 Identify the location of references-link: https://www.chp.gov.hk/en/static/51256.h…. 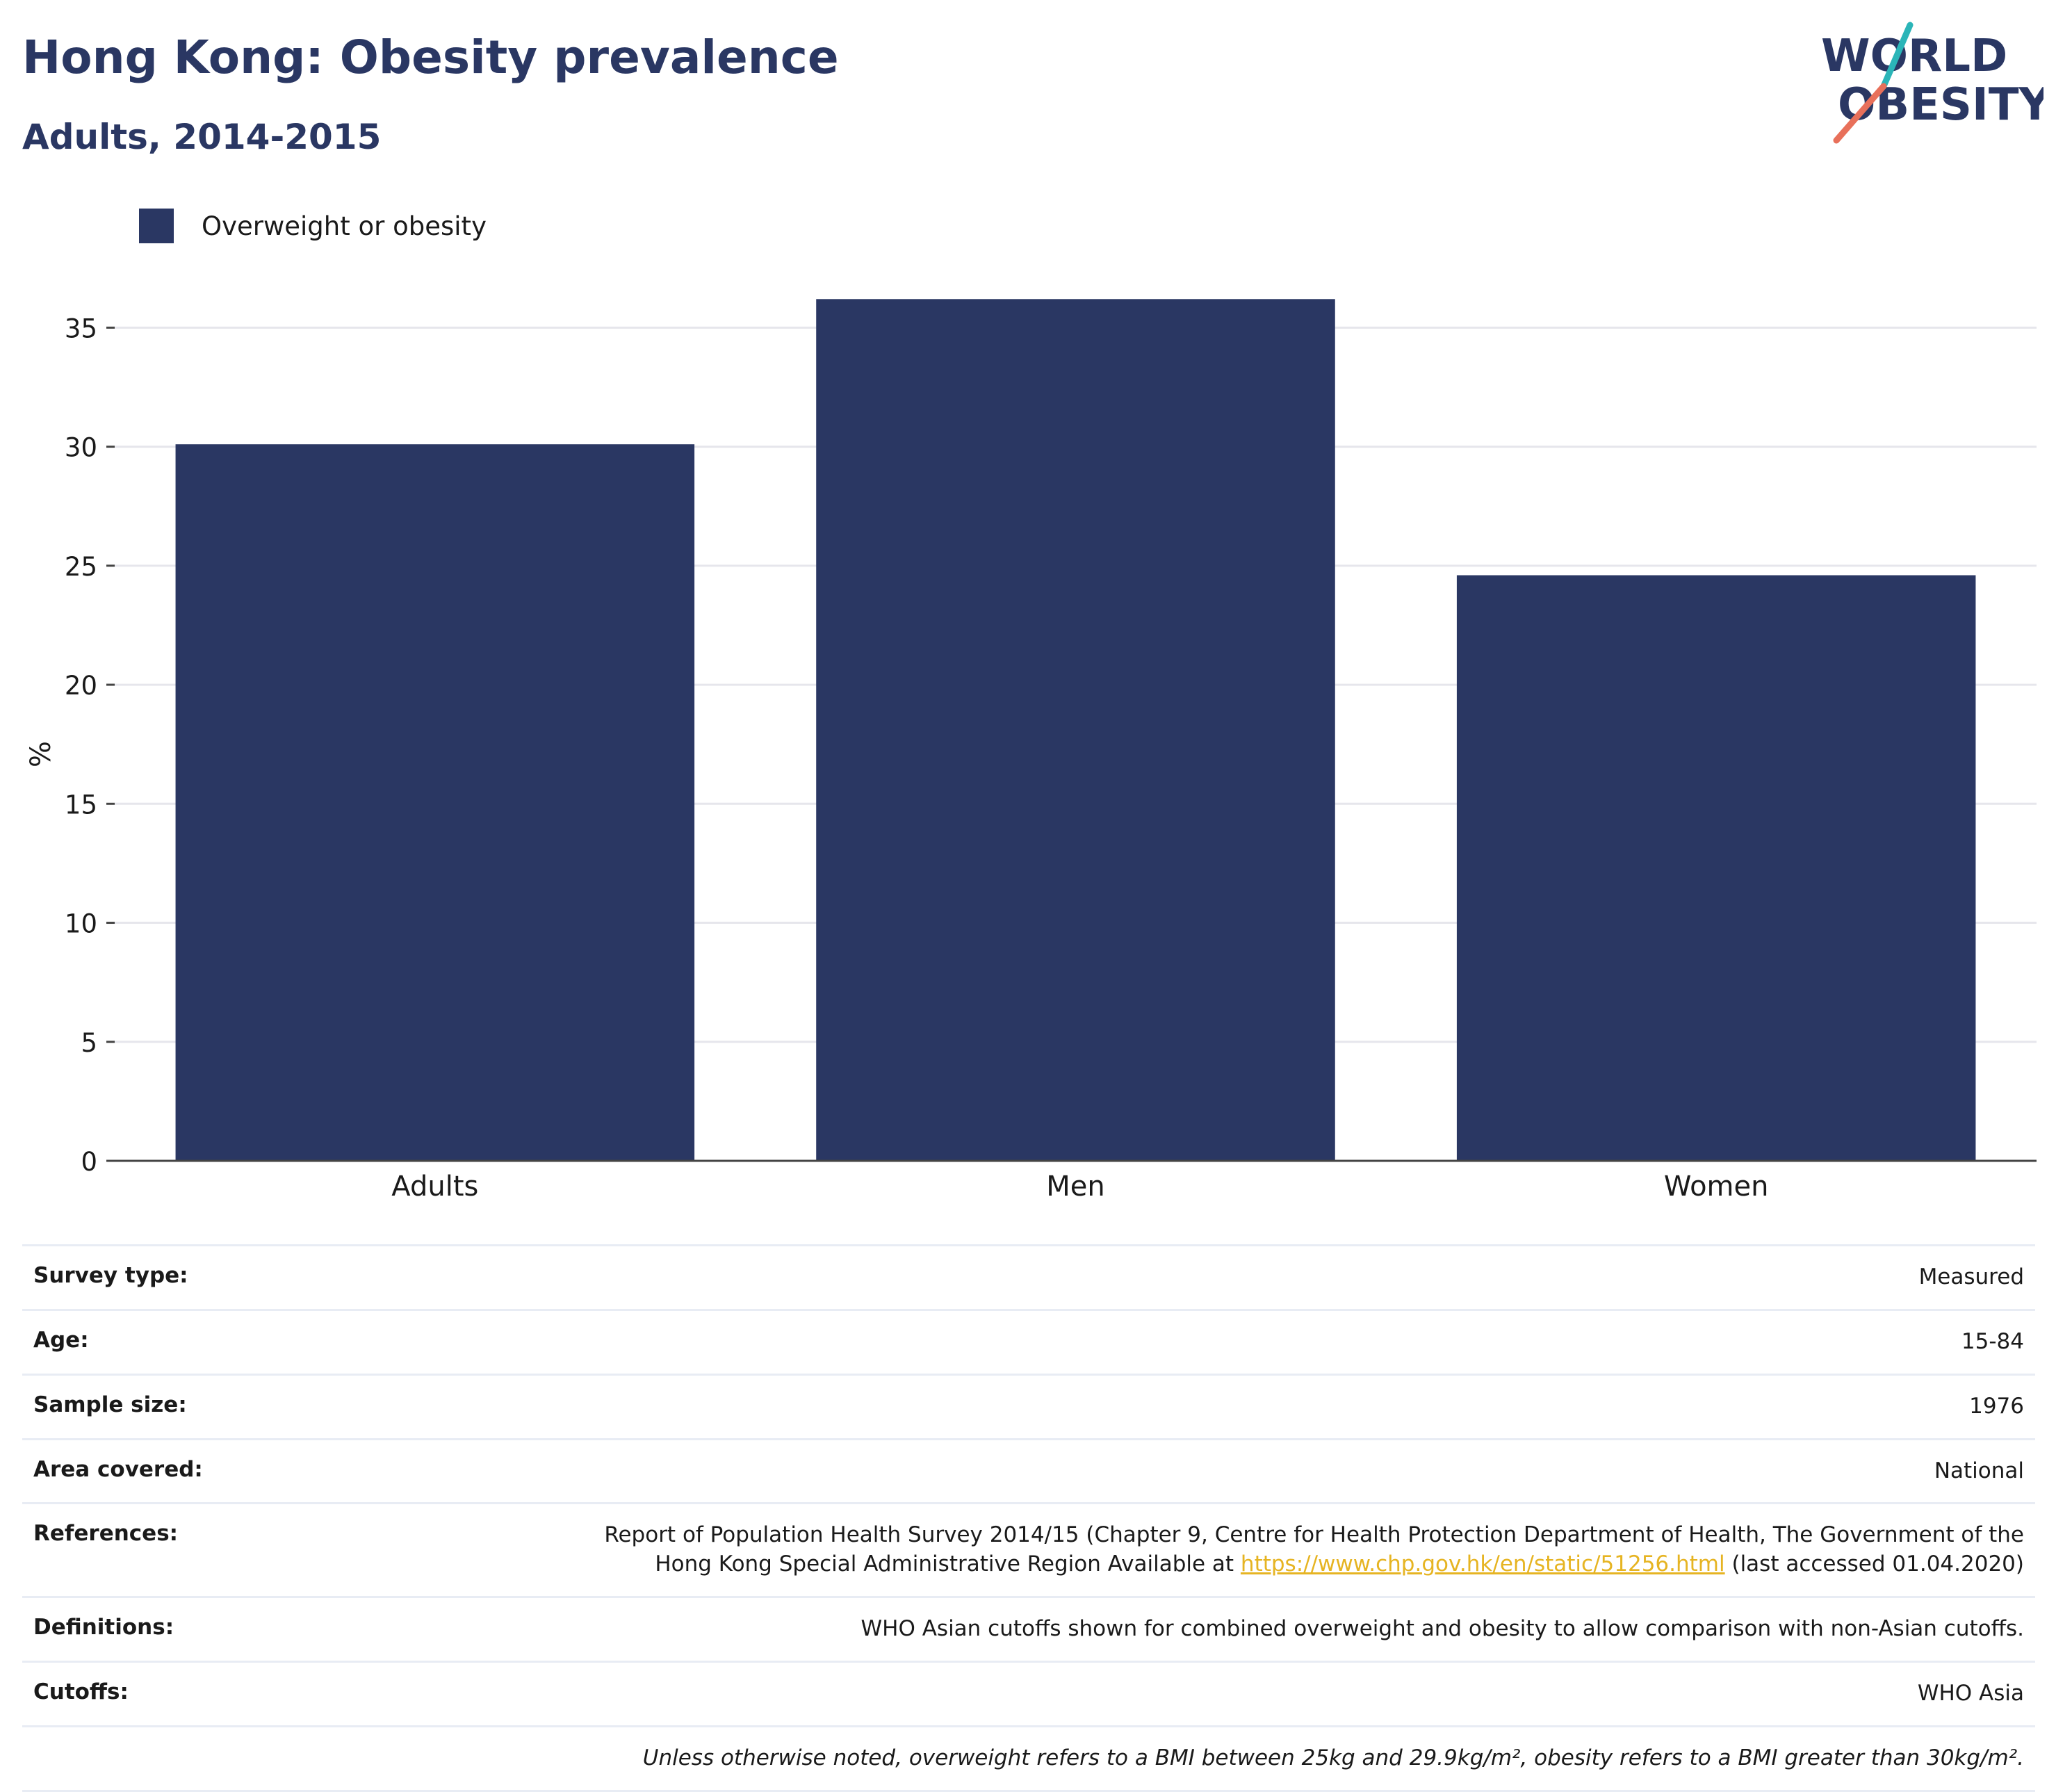
(1482, 1564).